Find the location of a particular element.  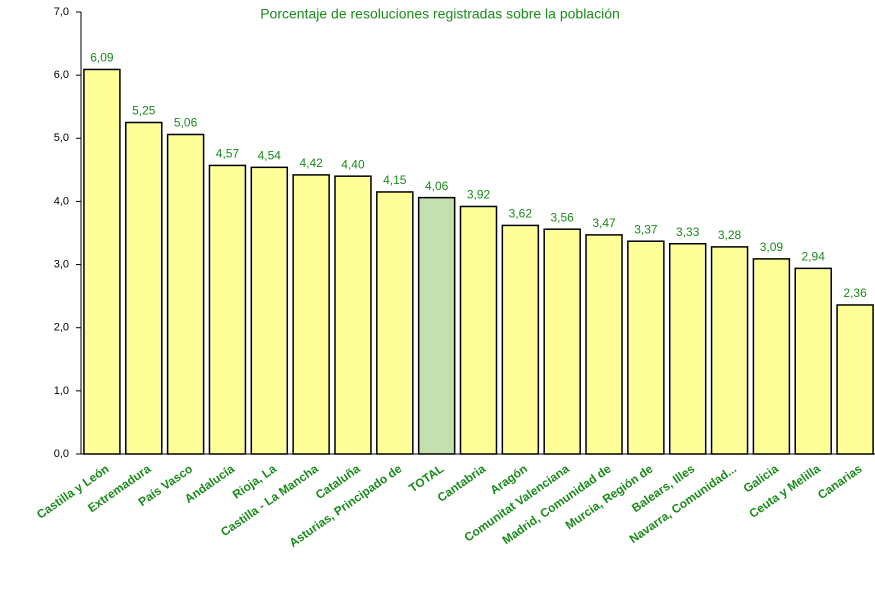

value-label: 3,09 is located at coordinates (772, 247).